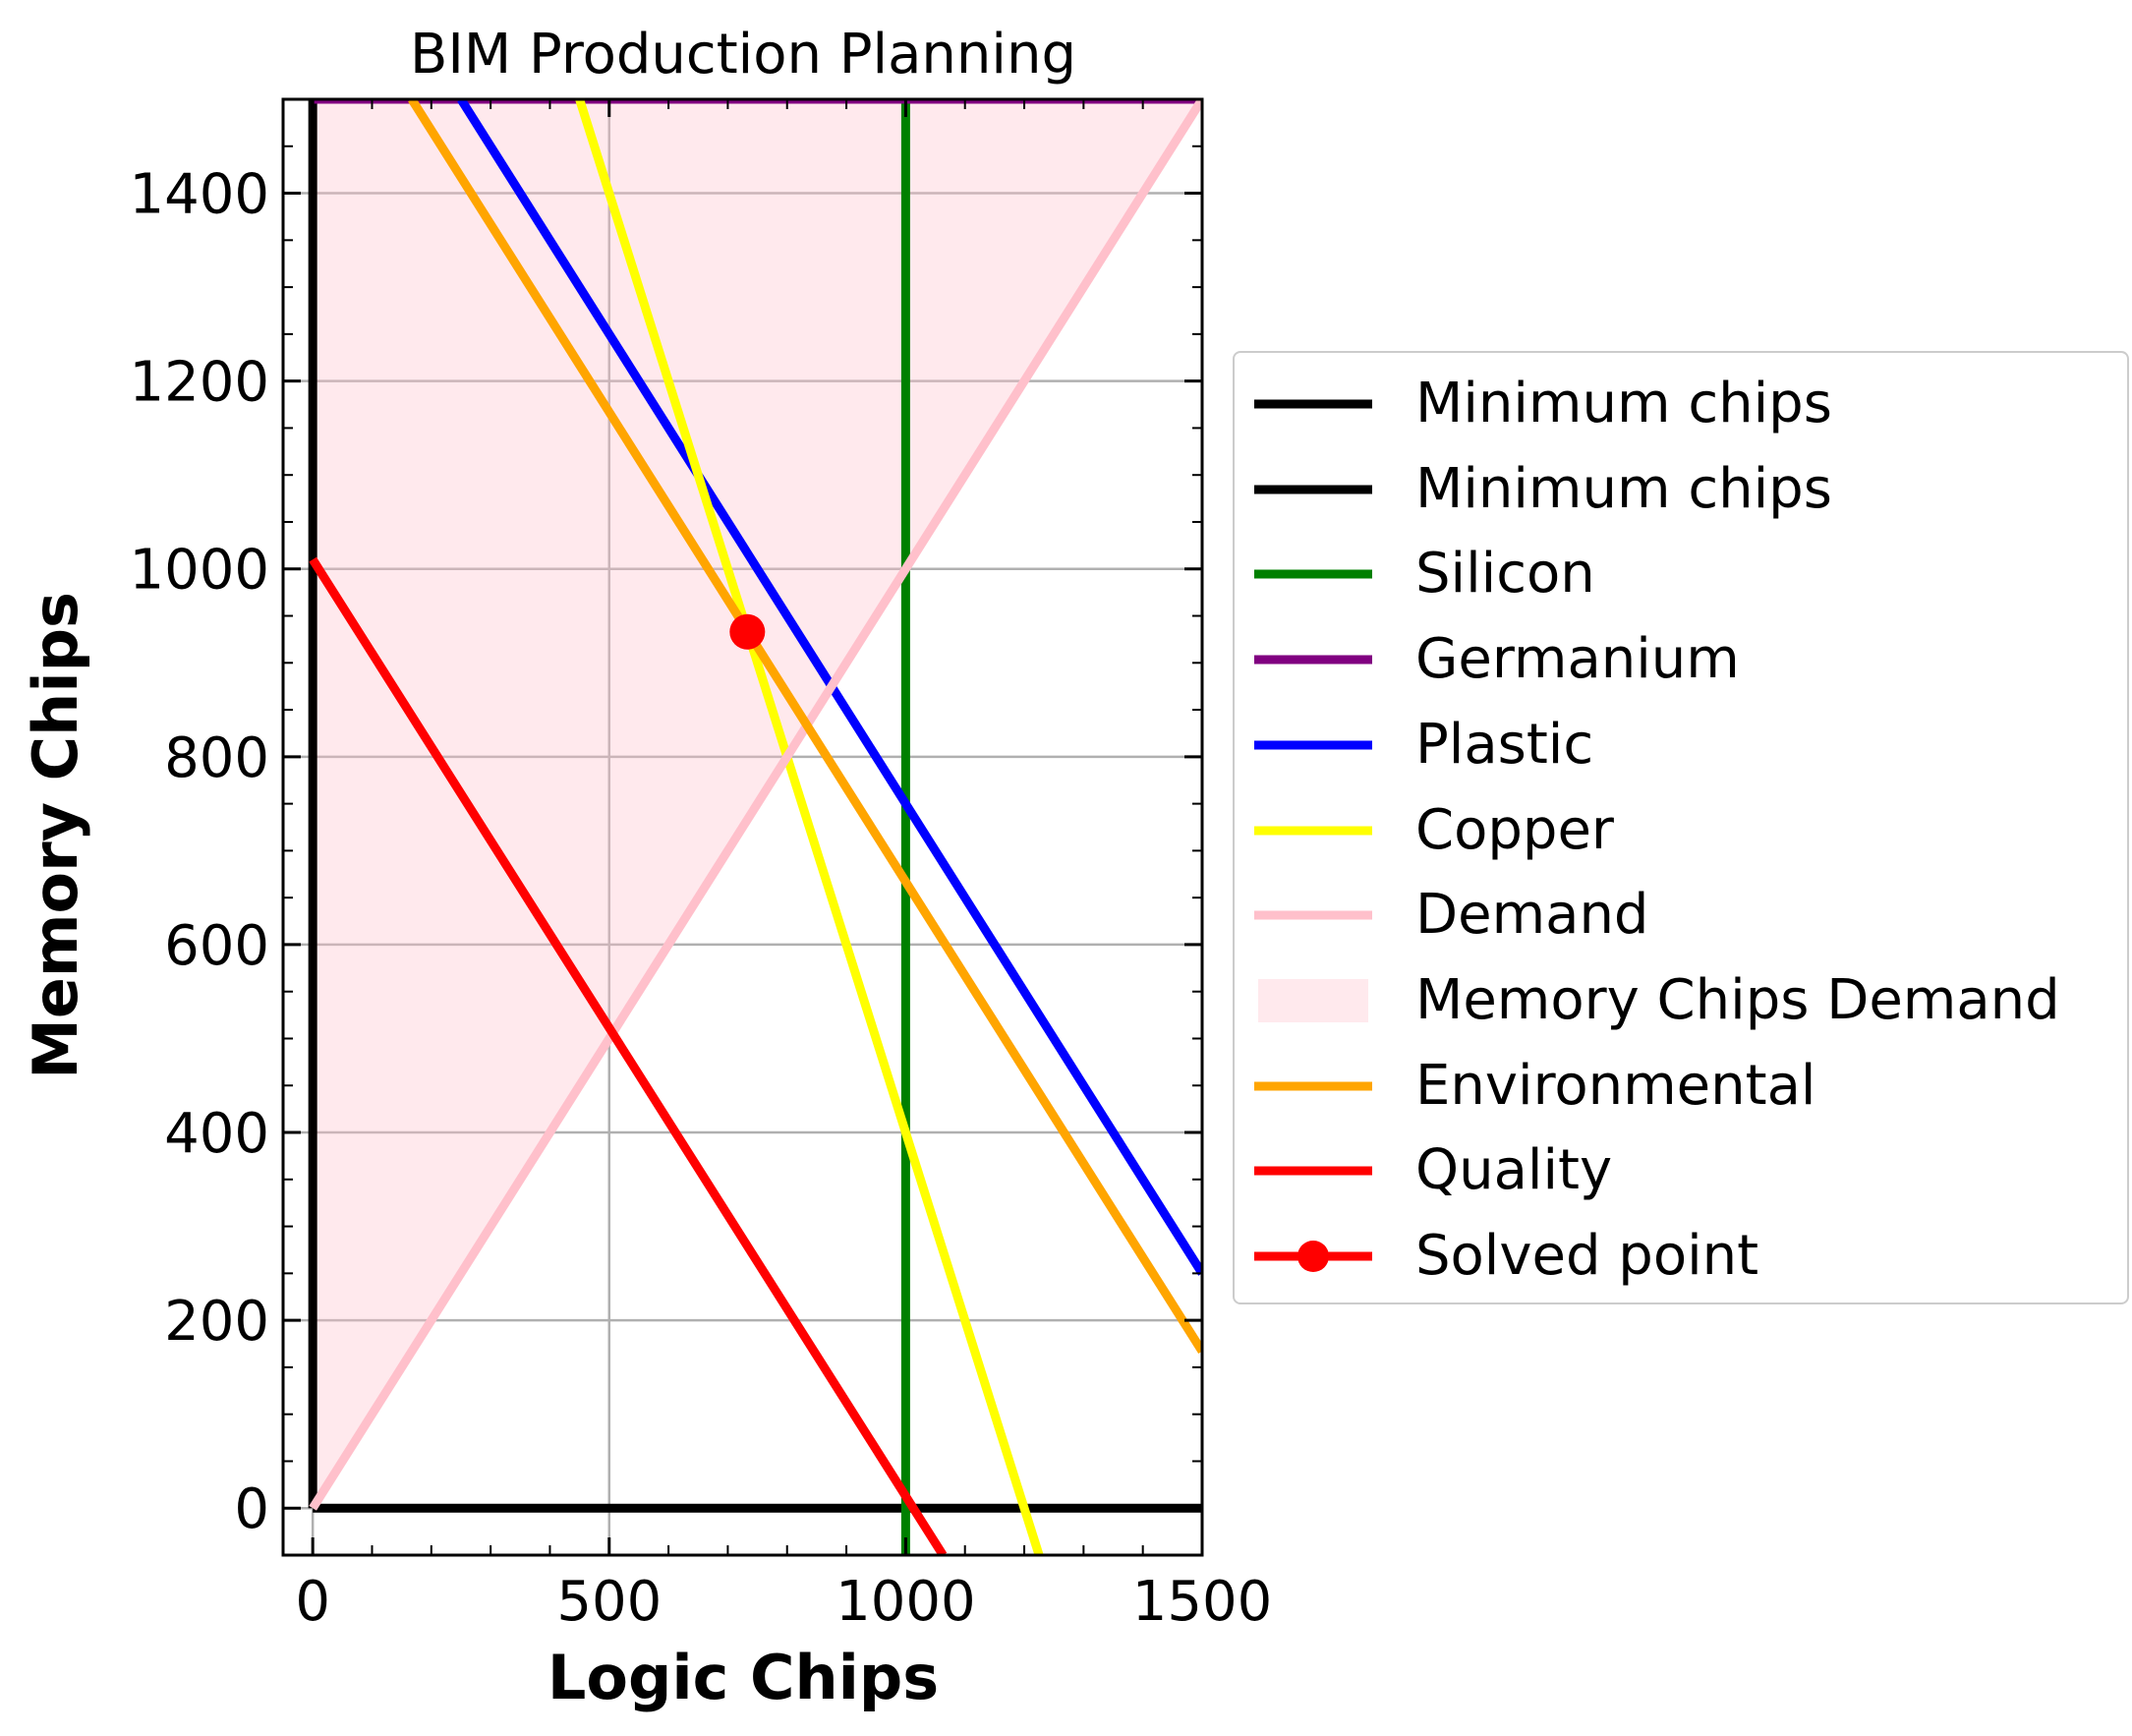 The image size is (2132, 1736). What do you see at coordinates (1532, 915) in the screenshot?
I see `legend-label: Demand` at bounding box center [1532, 915].